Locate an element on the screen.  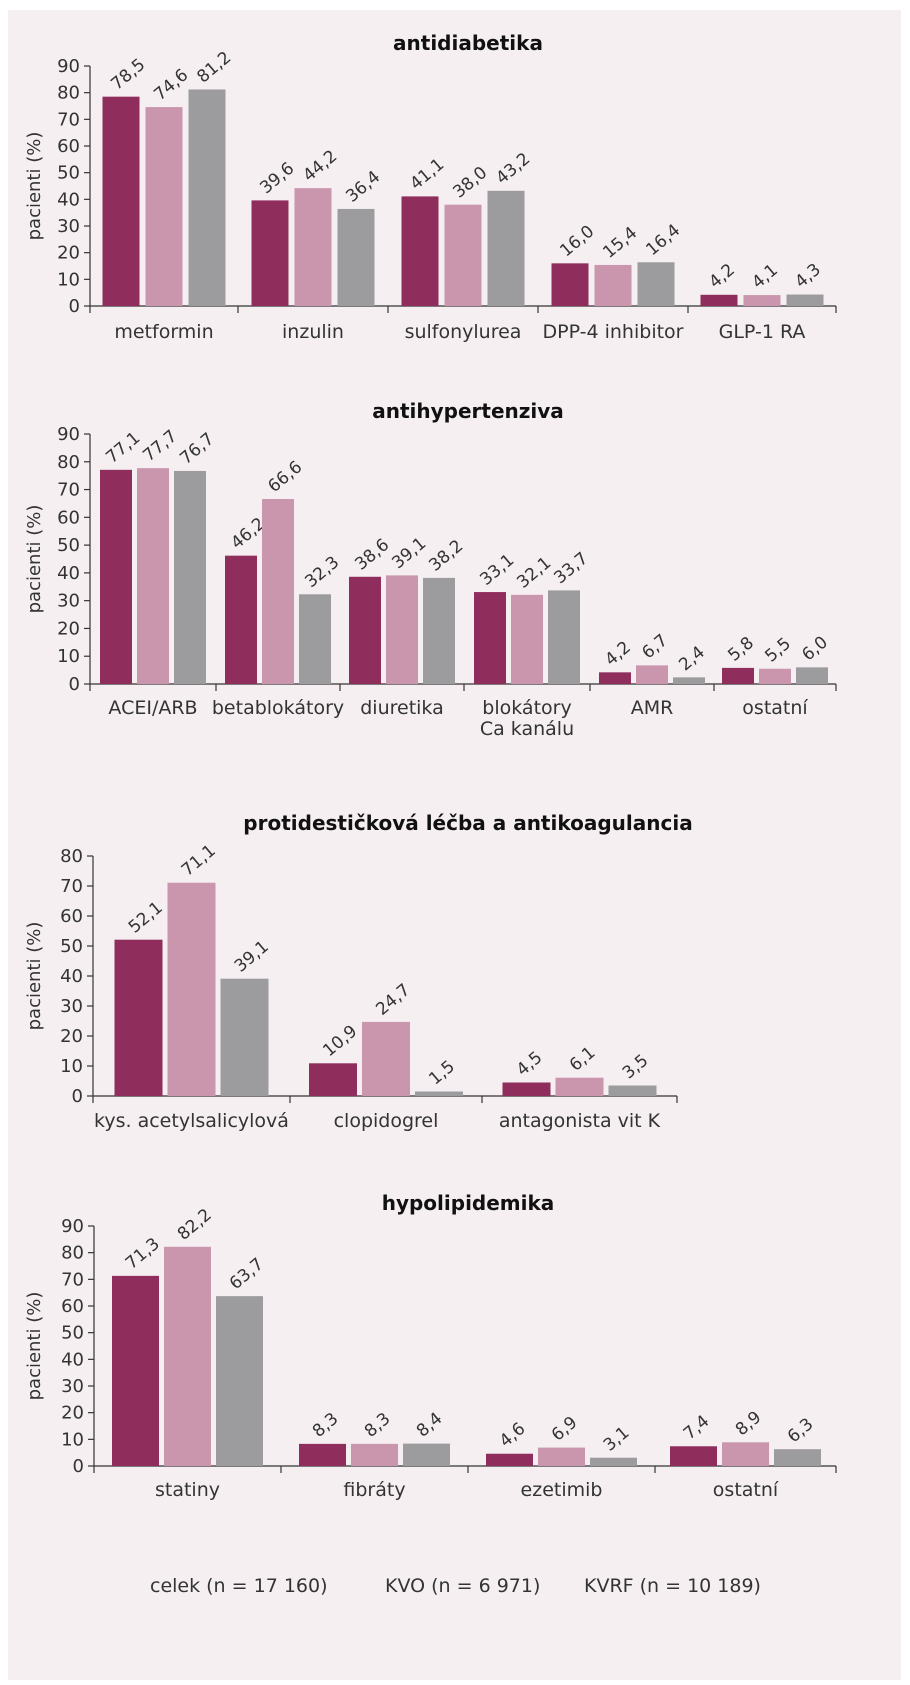
panel-0-category-label-3: DPP-4 inhibitor is located at coordinates (613, 332).